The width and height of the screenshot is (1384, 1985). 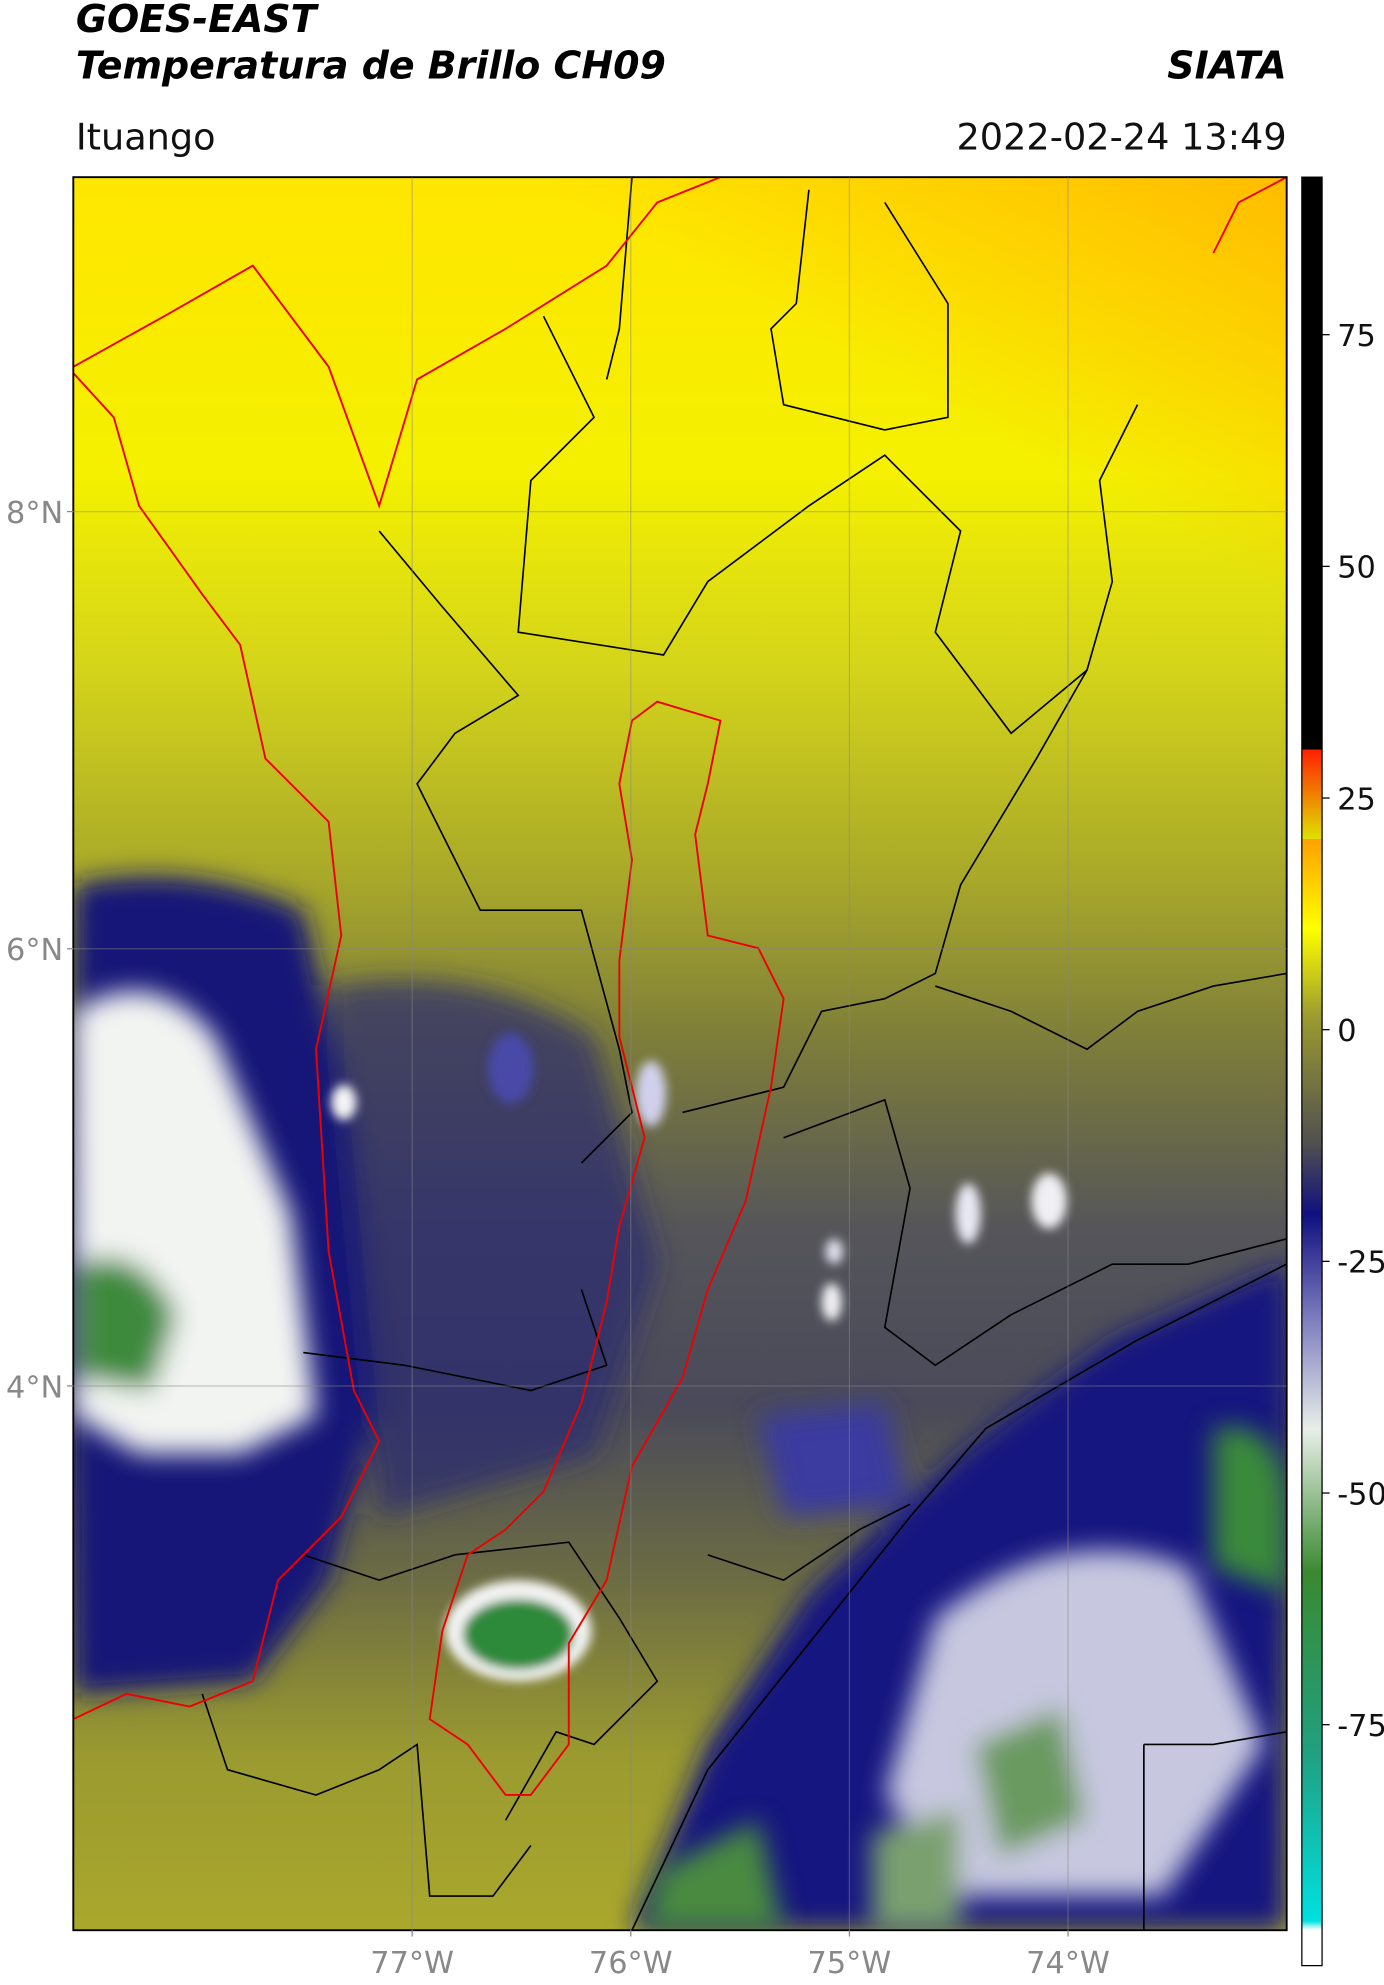 What do you see at coordinates (34, 1387) in the screenshot?
I see `lat-tick-label: 4°N` at bounding box center [34, 1387].